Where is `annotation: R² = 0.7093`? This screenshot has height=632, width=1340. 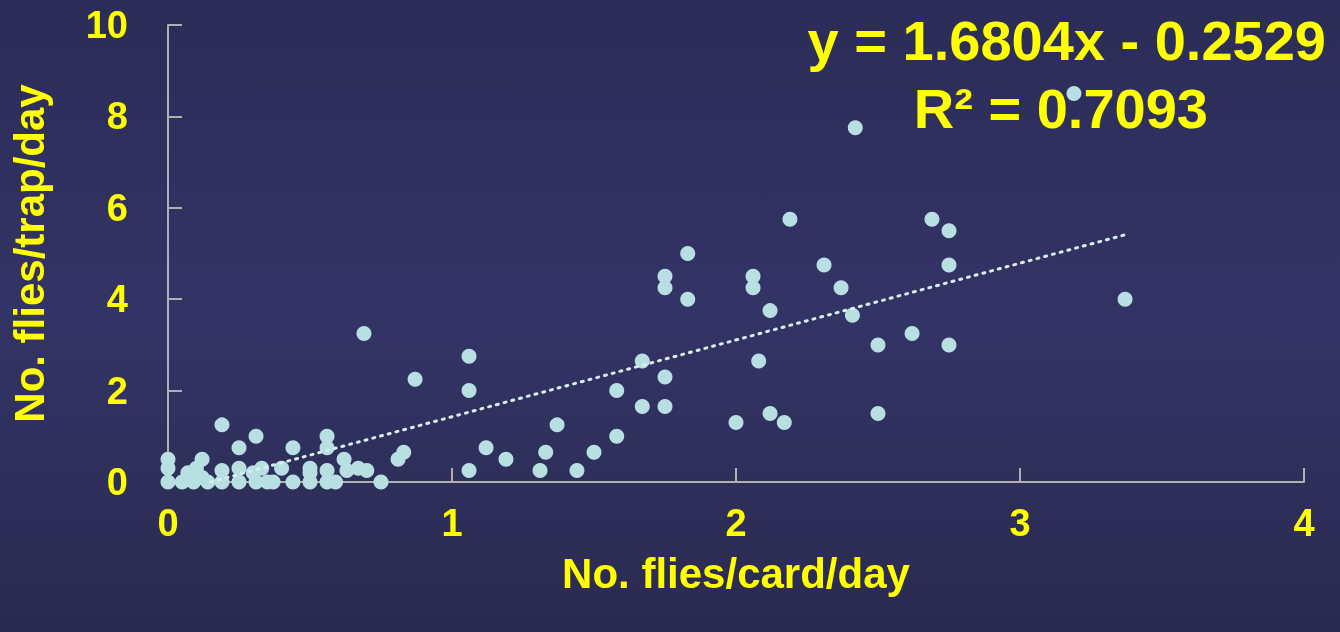
annotation: R² = 0.7093 is located at coordinates (1061, 108).